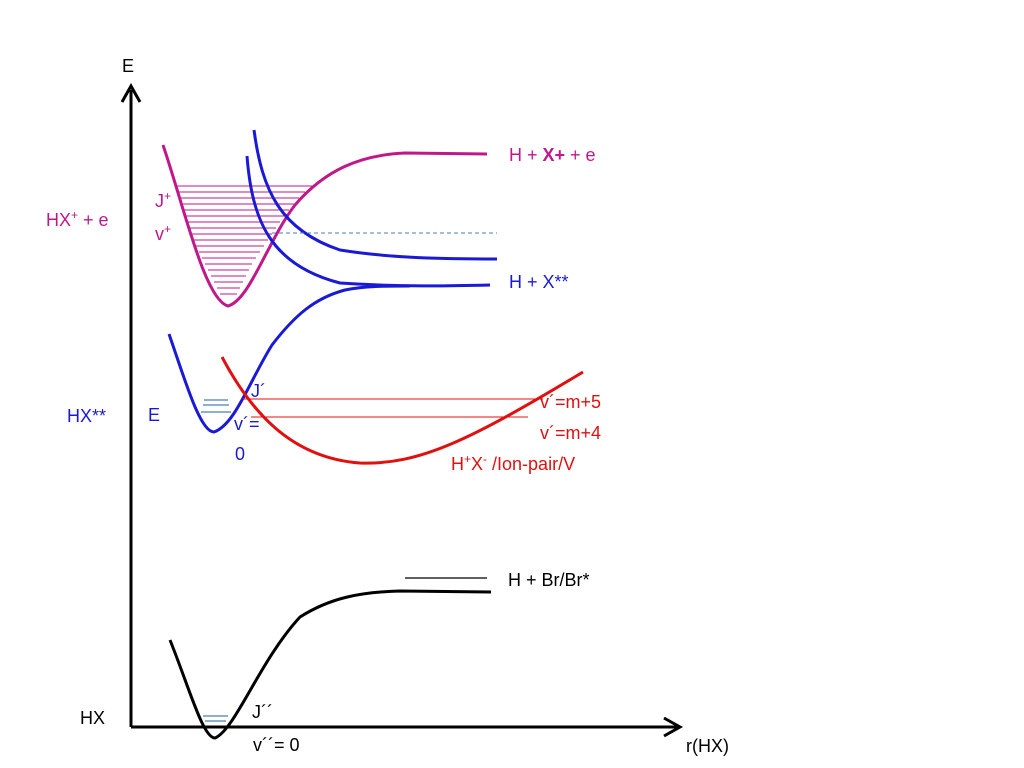 The height and width of the screenshot is (768, 1024). Describe the element at coordinates (570, 402) in the screenshot. I see `ion-pair-level-label-m5: v´=m+5` at that location.